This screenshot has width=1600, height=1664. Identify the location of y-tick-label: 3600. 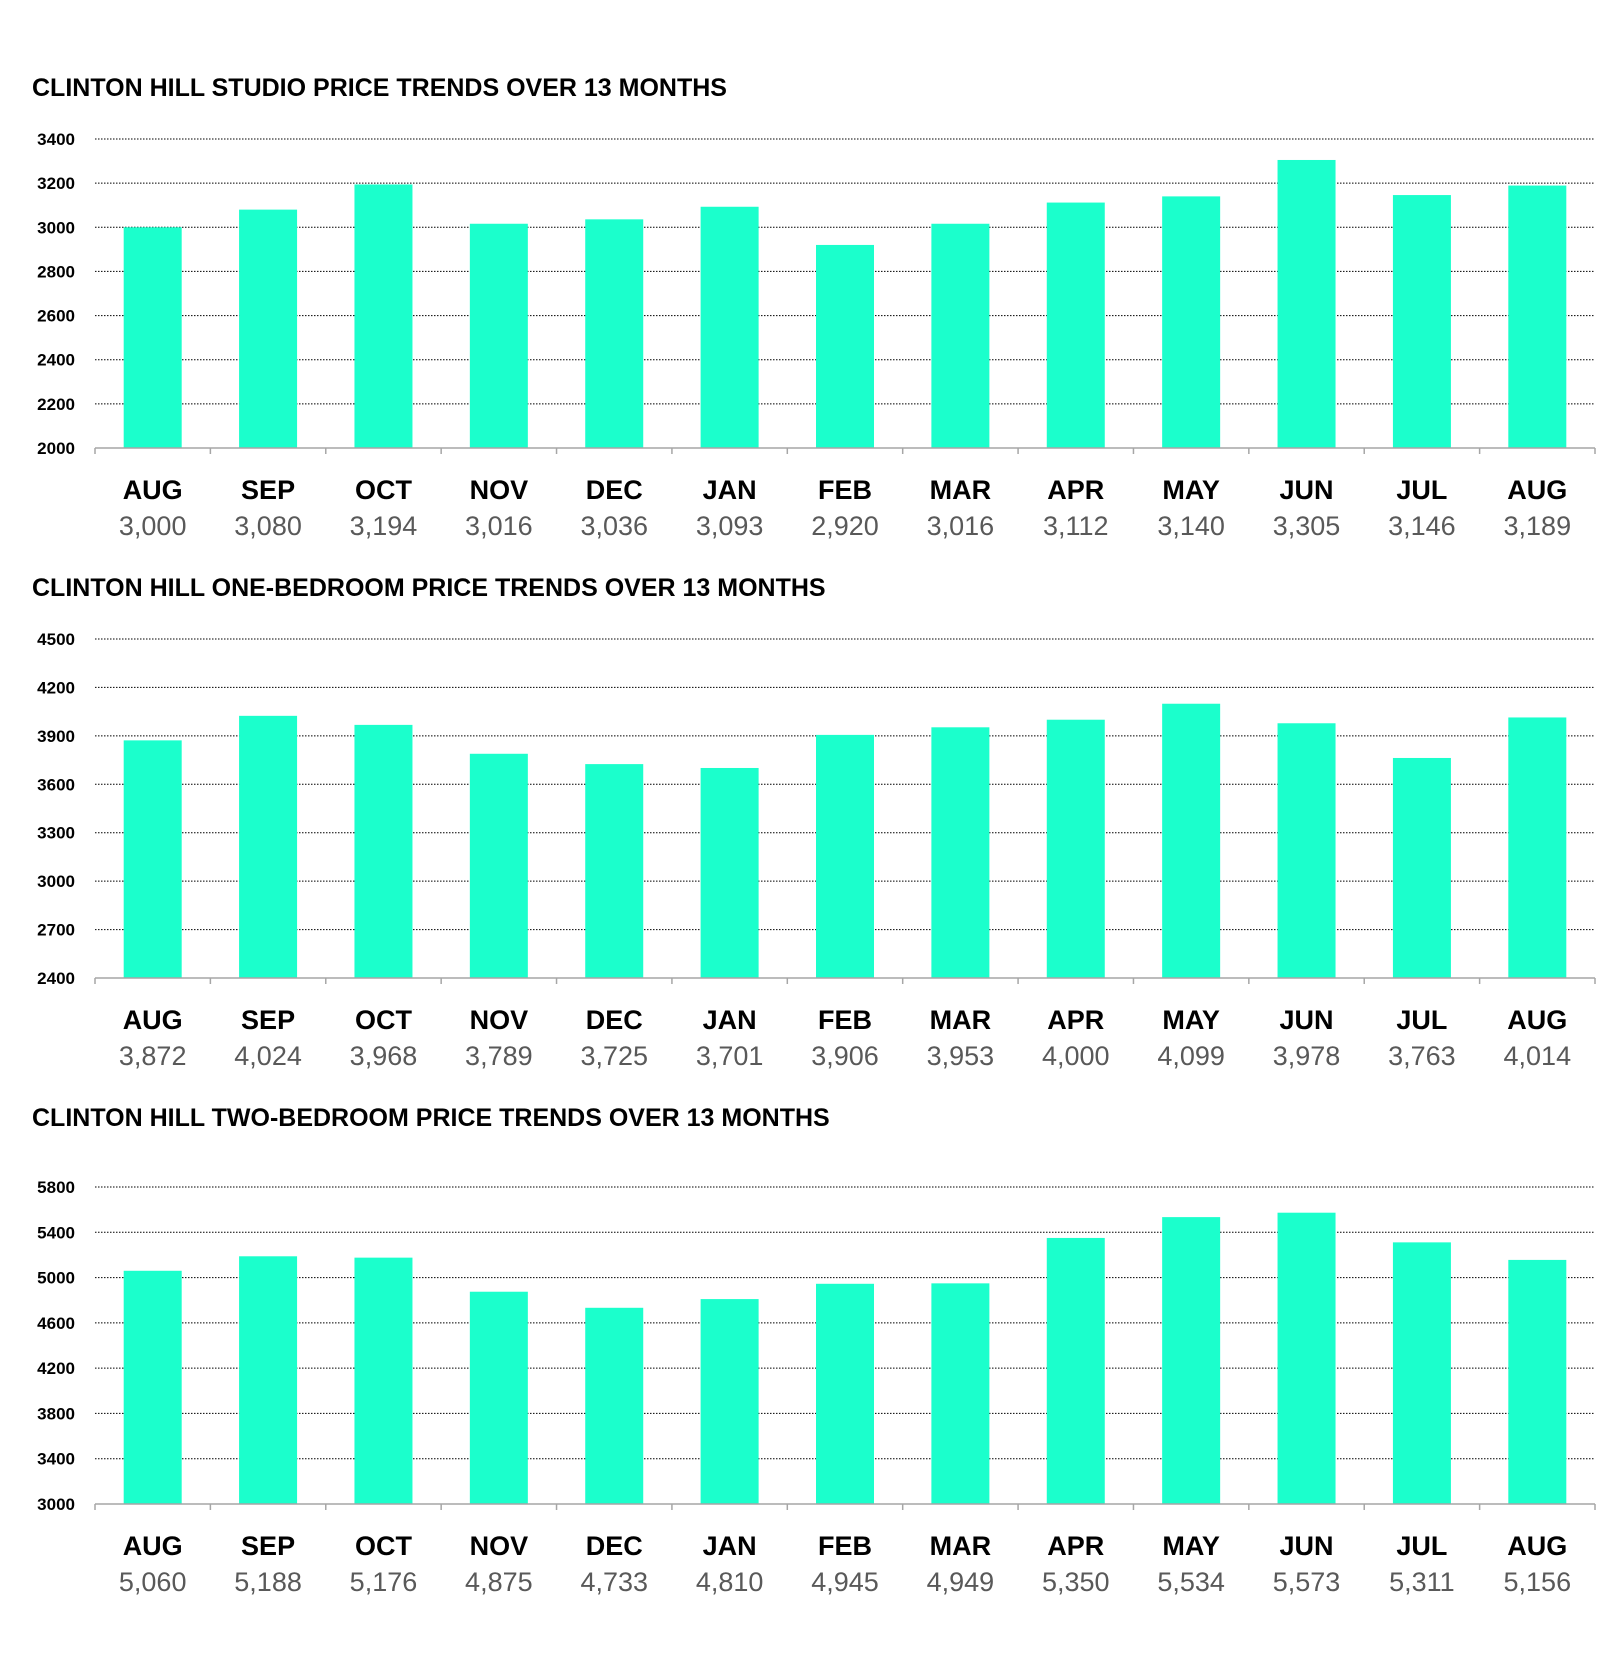
(56, 784).